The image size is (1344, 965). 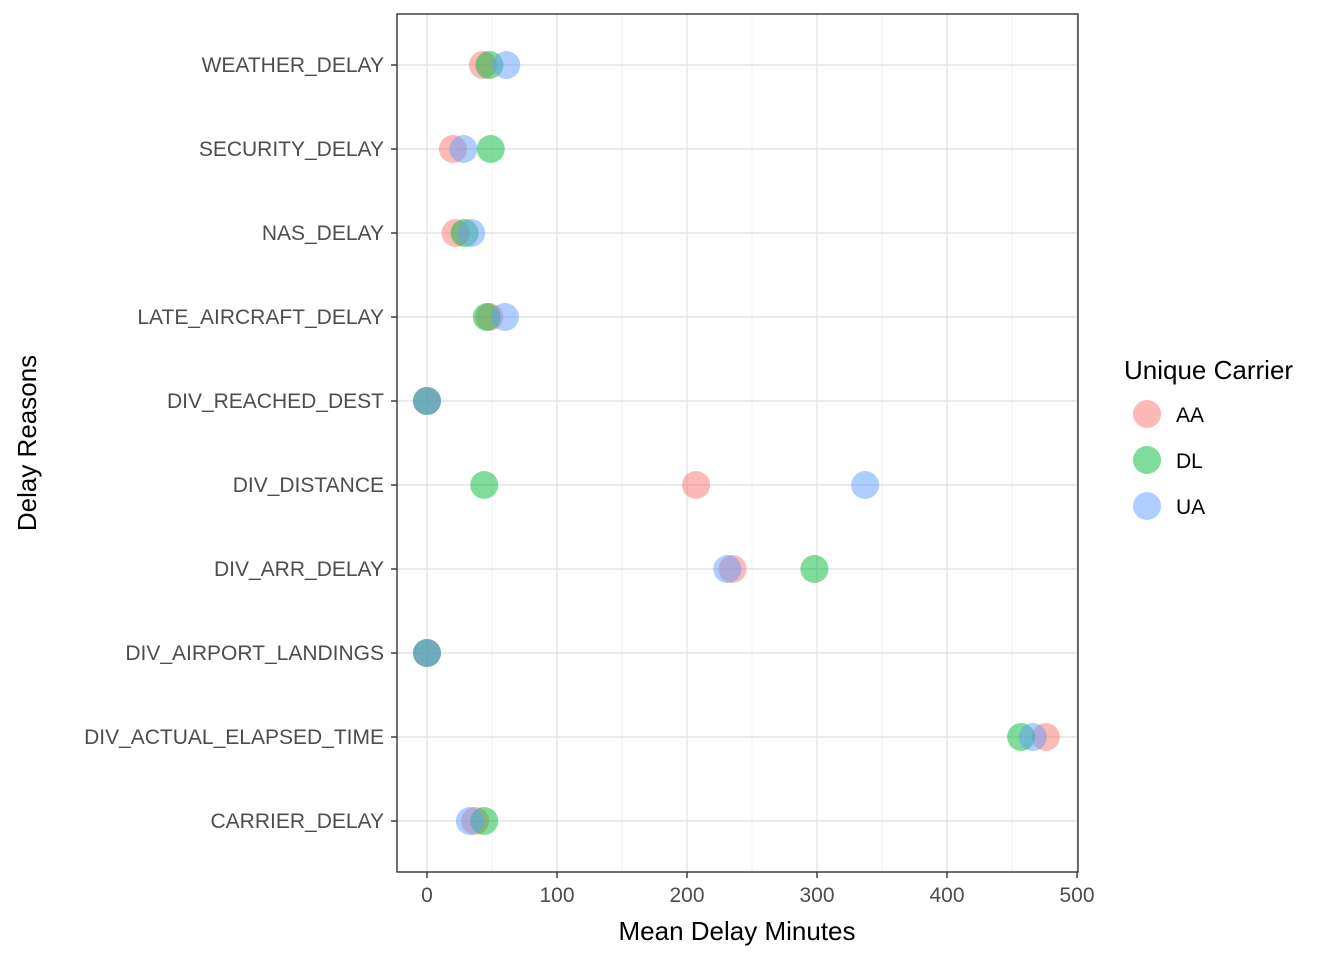 I want to click on y-axis-title: Delay Reasons, so click(x=27, y=443).